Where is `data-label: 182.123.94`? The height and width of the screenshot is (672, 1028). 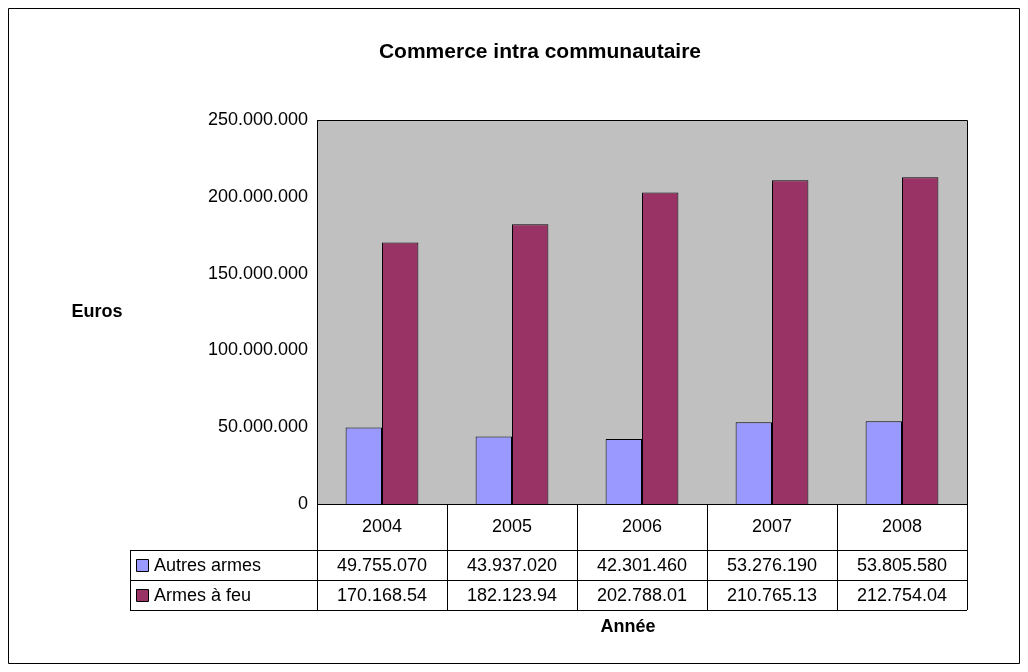 data-label: 182.123.94 is located at coordinates (512, 594).